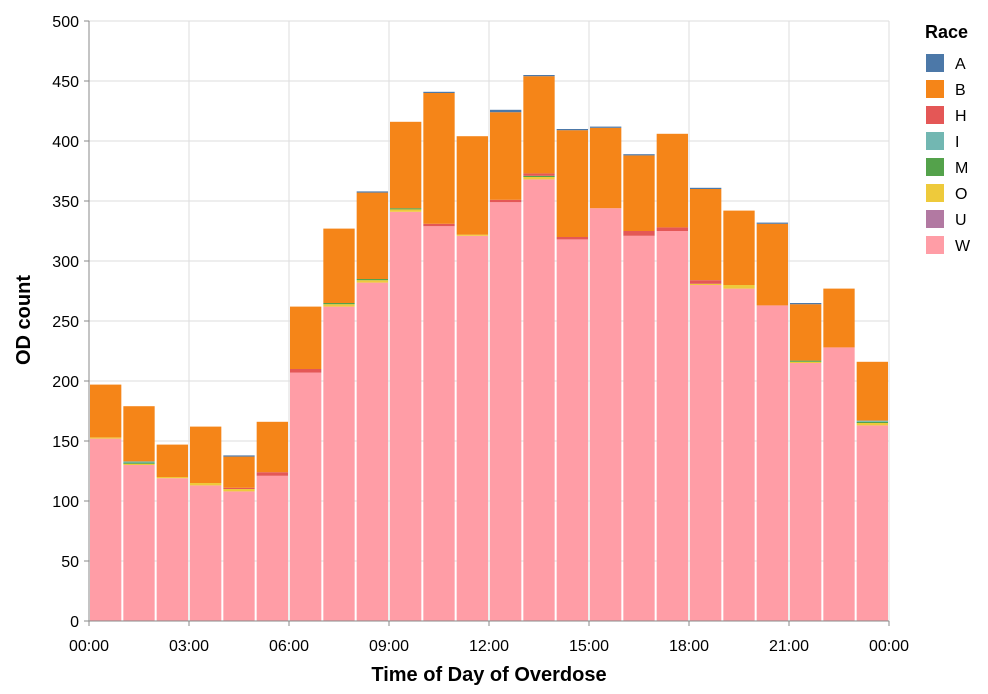  I want to click on x-tick-label: 15:00, so click(589, 646).